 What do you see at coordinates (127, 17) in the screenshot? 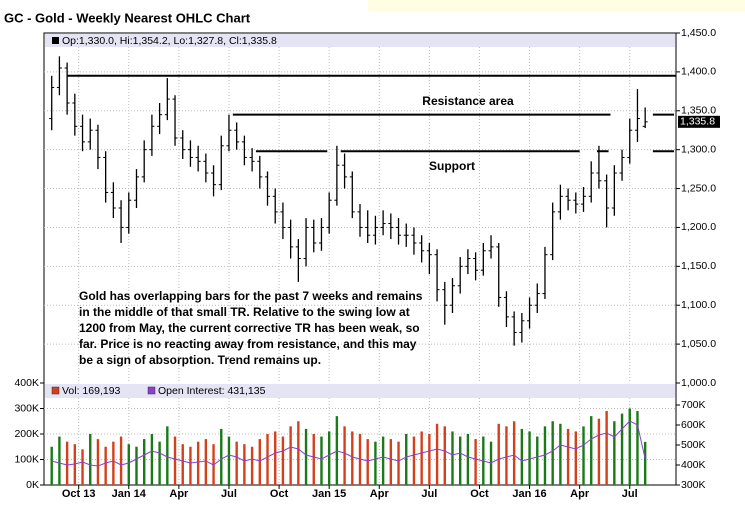
I see `chart-title: GC - Gold - Weekly Nearest OHLC Chart` at bounding box center [127, 17].